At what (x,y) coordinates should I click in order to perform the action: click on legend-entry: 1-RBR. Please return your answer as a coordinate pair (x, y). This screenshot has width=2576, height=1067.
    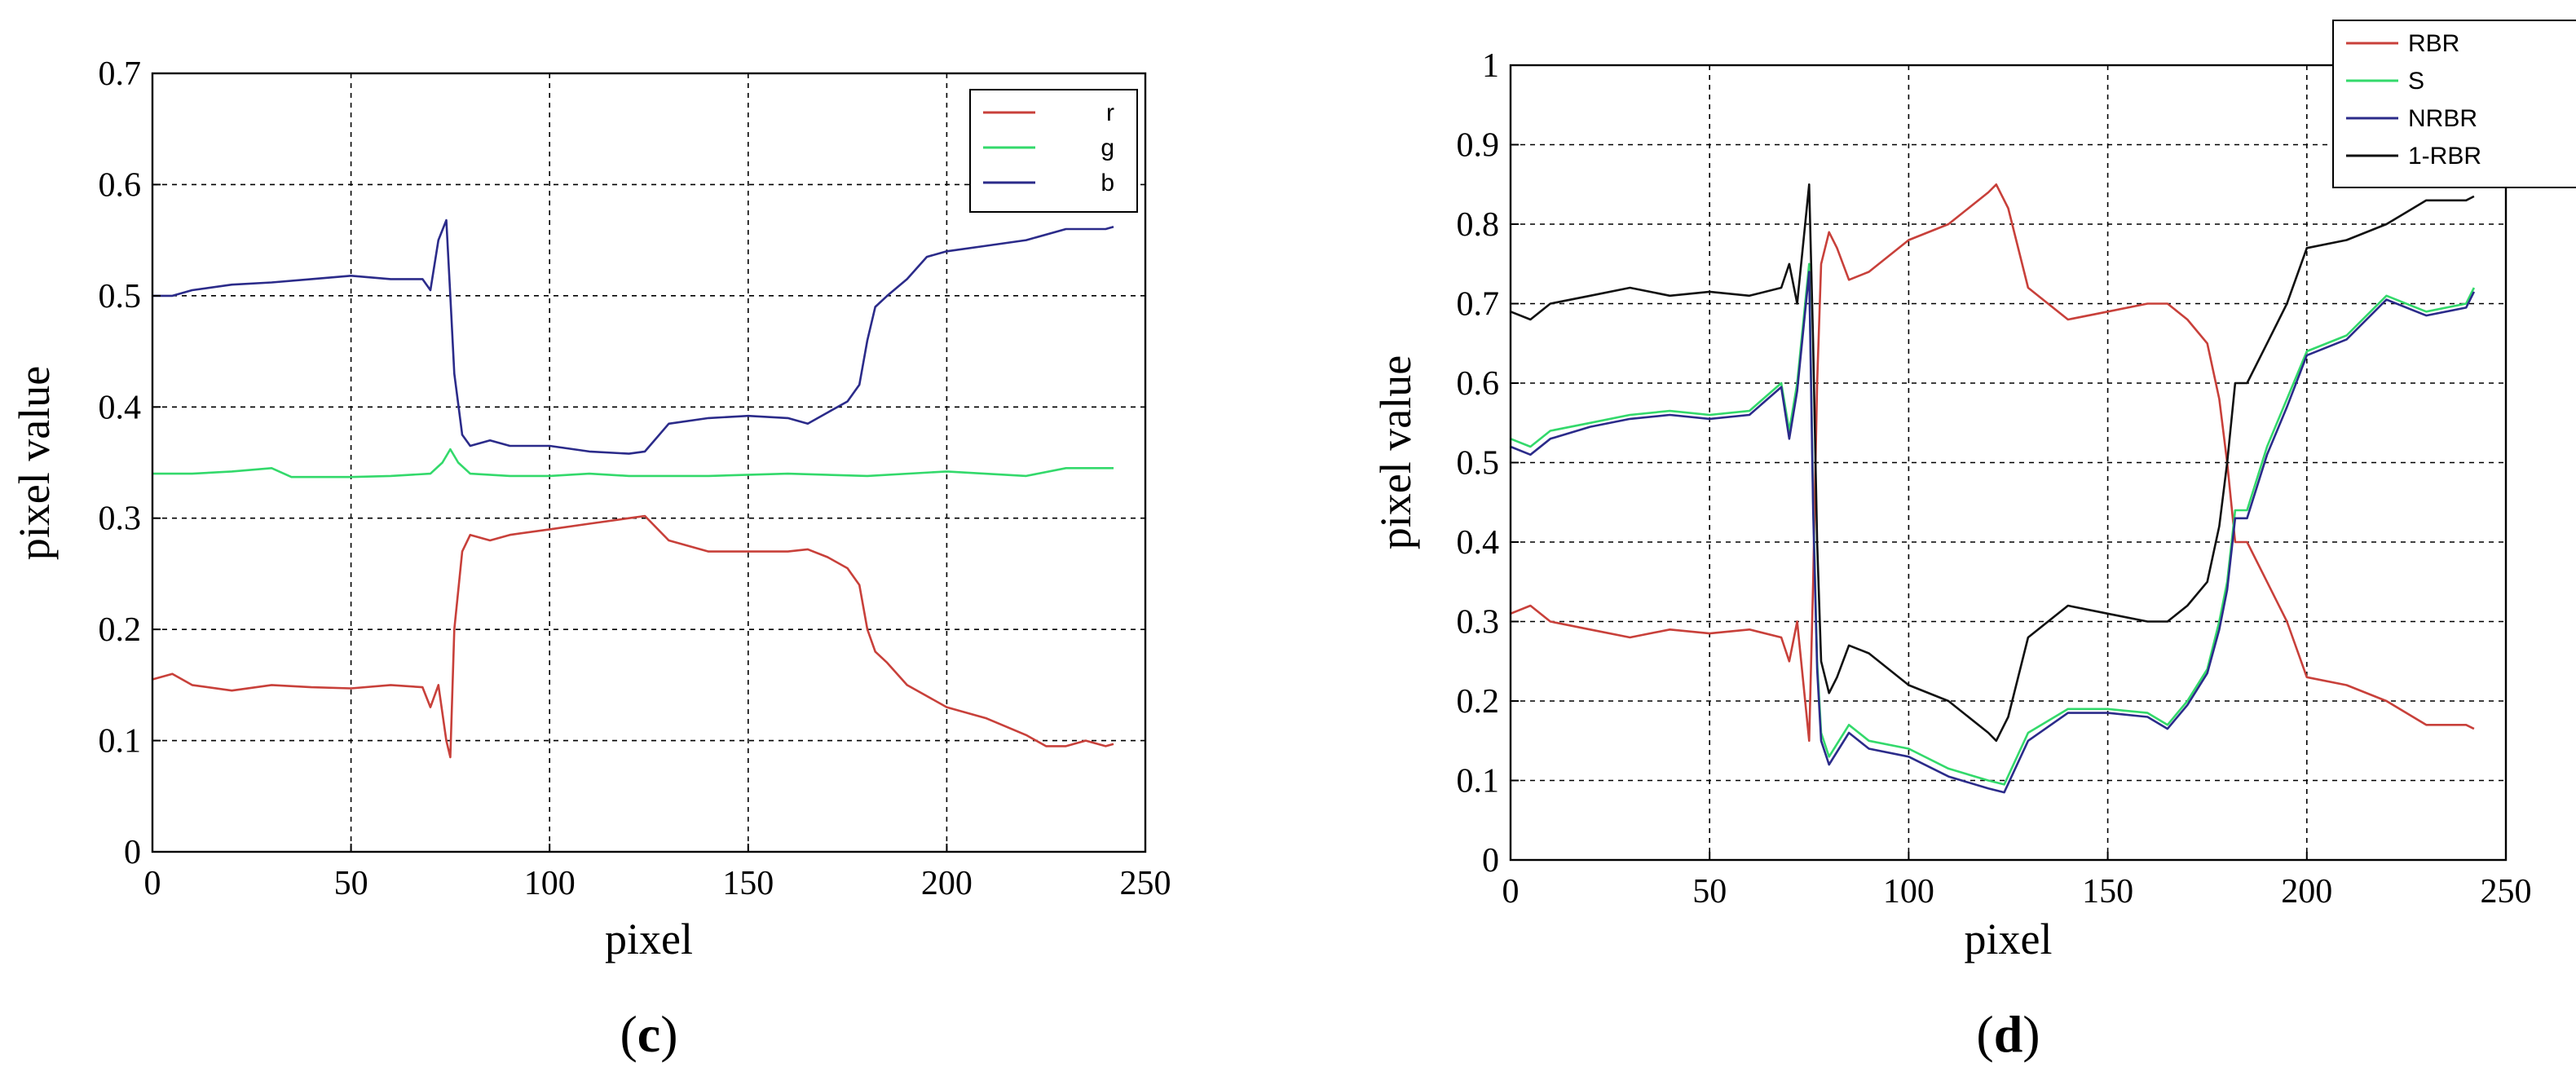
    Looking at the image, I should click on (2444, 157).